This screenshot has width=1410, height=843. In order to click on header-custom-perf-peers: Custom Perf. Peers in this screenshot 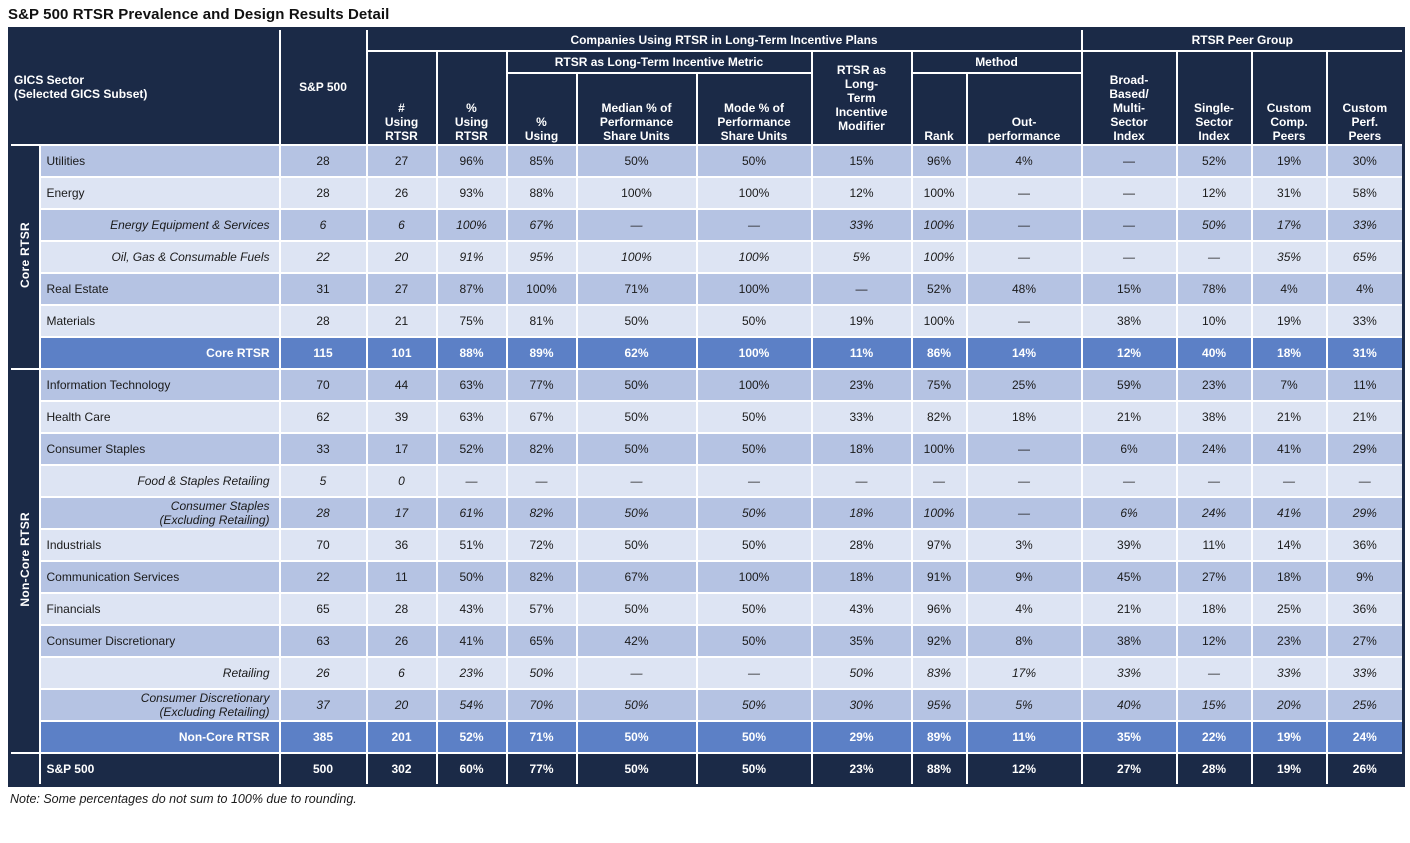, I will do `click(1365, 98)`.